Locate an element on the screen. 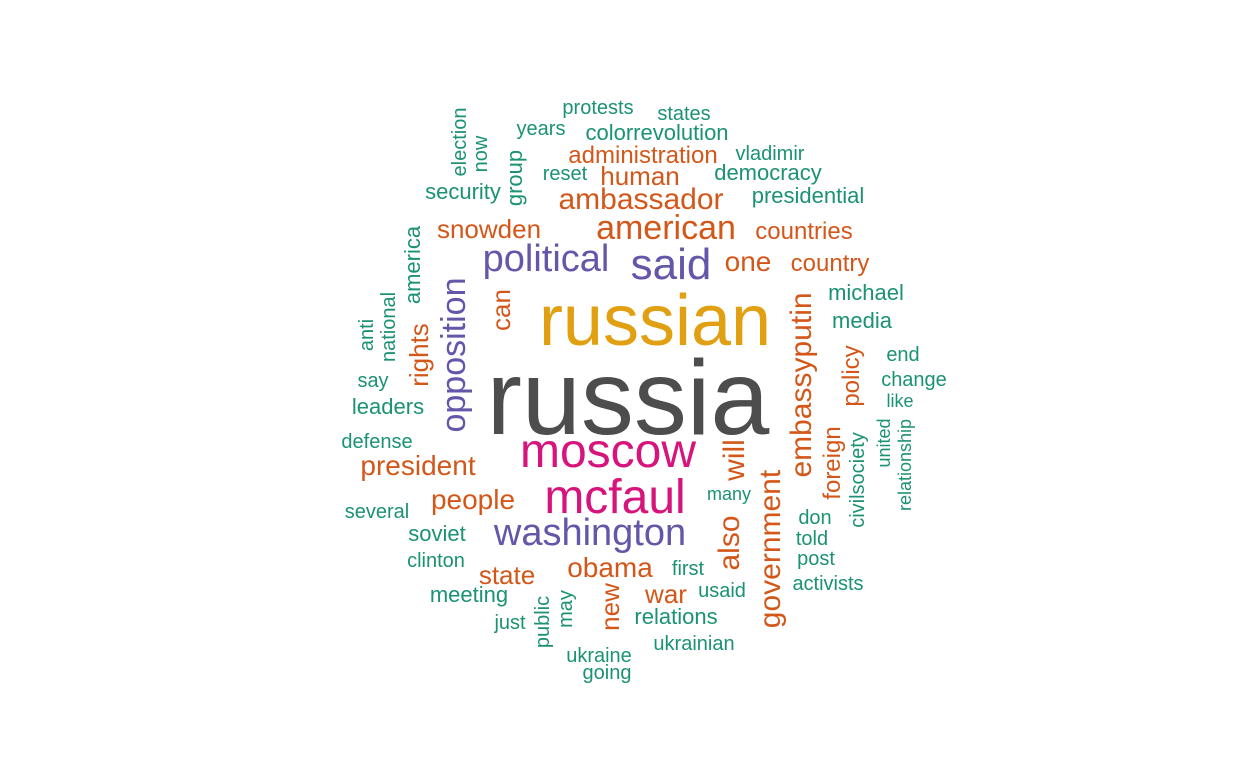 This screenshot has width=1259, height=778. word-presidential: presidential is located at coordinates (808, 195).